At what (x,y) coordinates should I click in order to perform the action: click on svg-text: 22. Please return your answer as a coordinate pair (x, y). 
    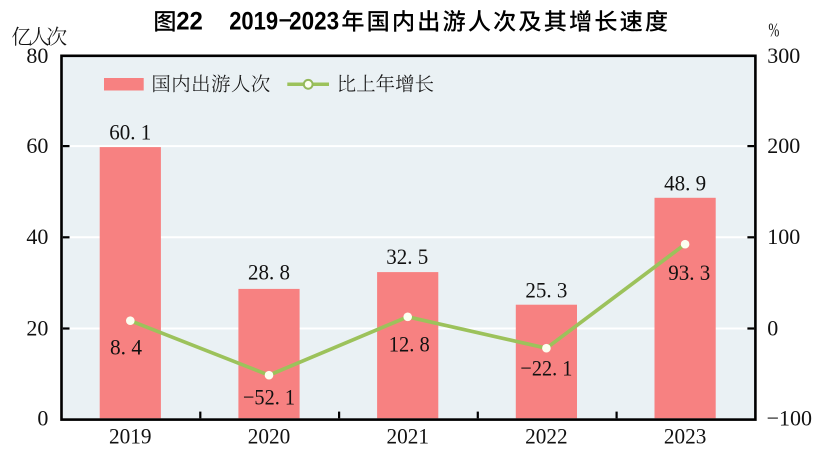
    Looking at the image, I should click on (189, 22).